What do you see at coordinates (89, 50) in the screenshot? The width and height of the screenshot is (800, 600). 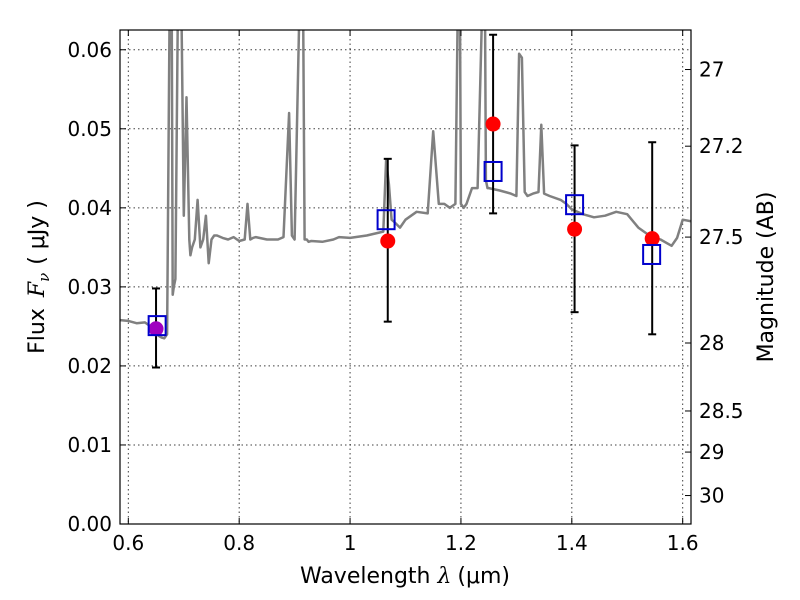 I see `y-tick-label: 0.06` at bounding box center [89, 50].